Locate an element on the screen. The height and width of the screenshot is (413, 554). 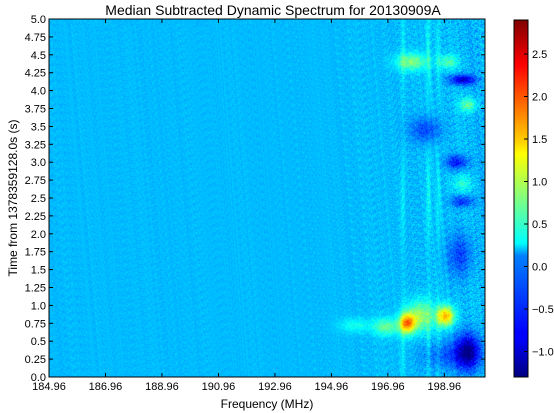
colorbar-tick-label: 0.0 is located at coordinates (539, 268).